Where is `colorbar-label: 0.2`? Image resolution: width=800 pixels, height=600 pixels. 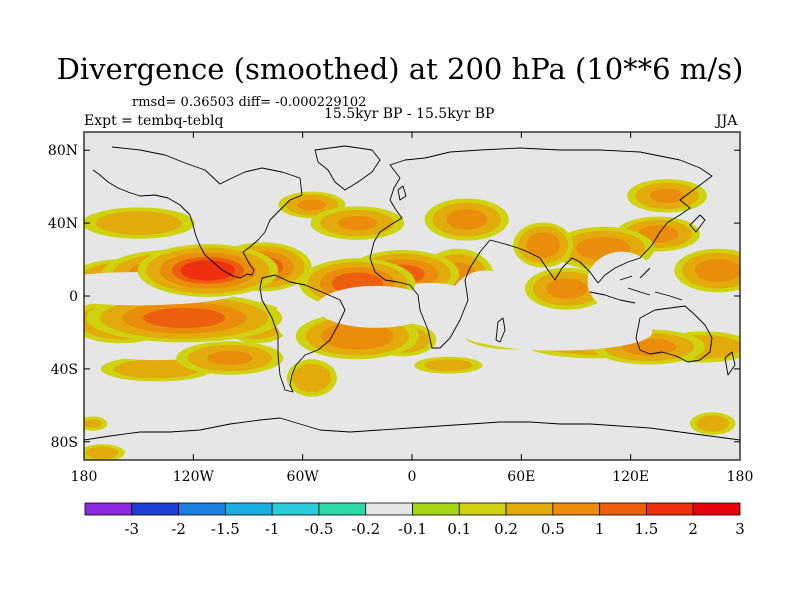 colorbar-label: 0.2 is located at coordinates (506, 529).